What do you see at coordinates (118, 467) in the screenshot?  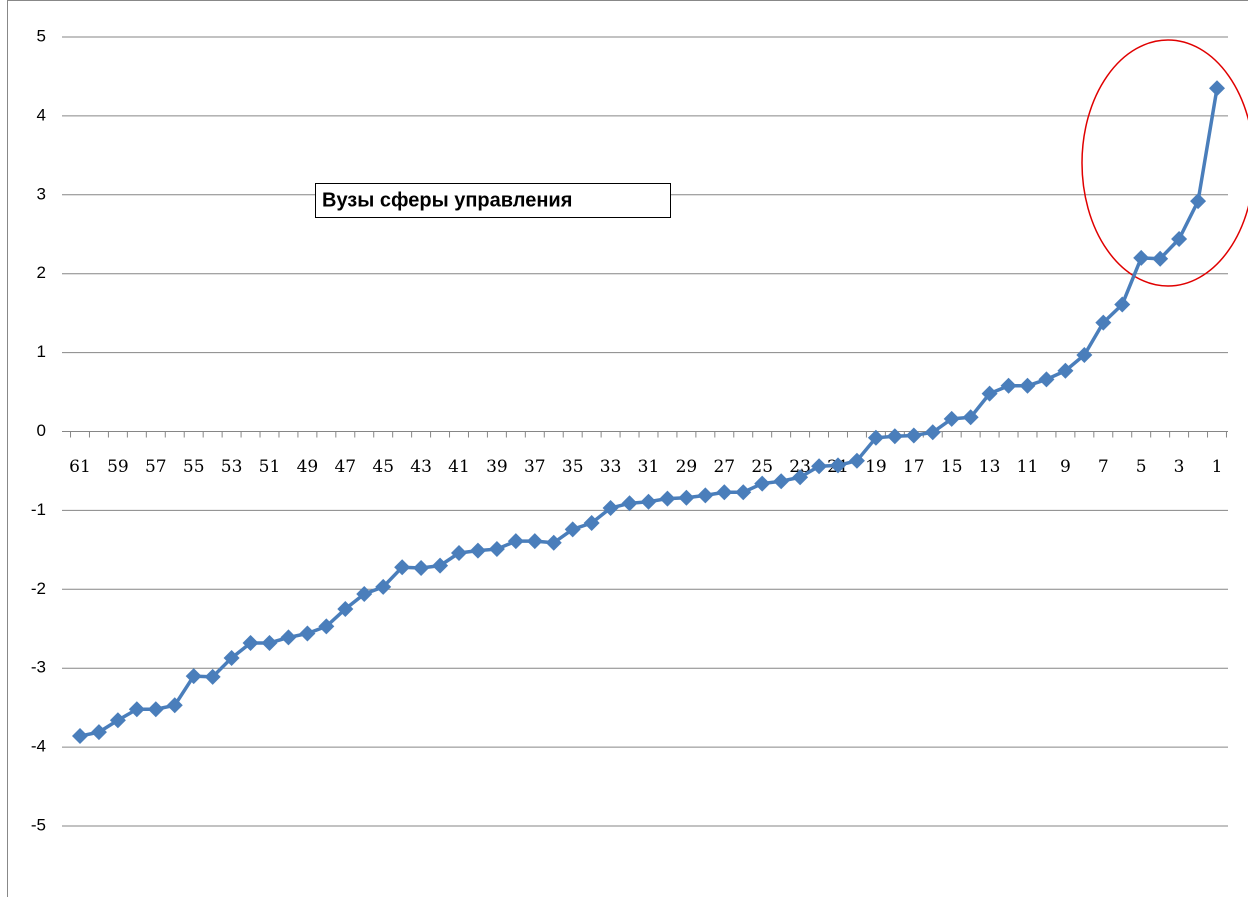 I see `x-tick-label: 59` at bounding box center [118, 467].